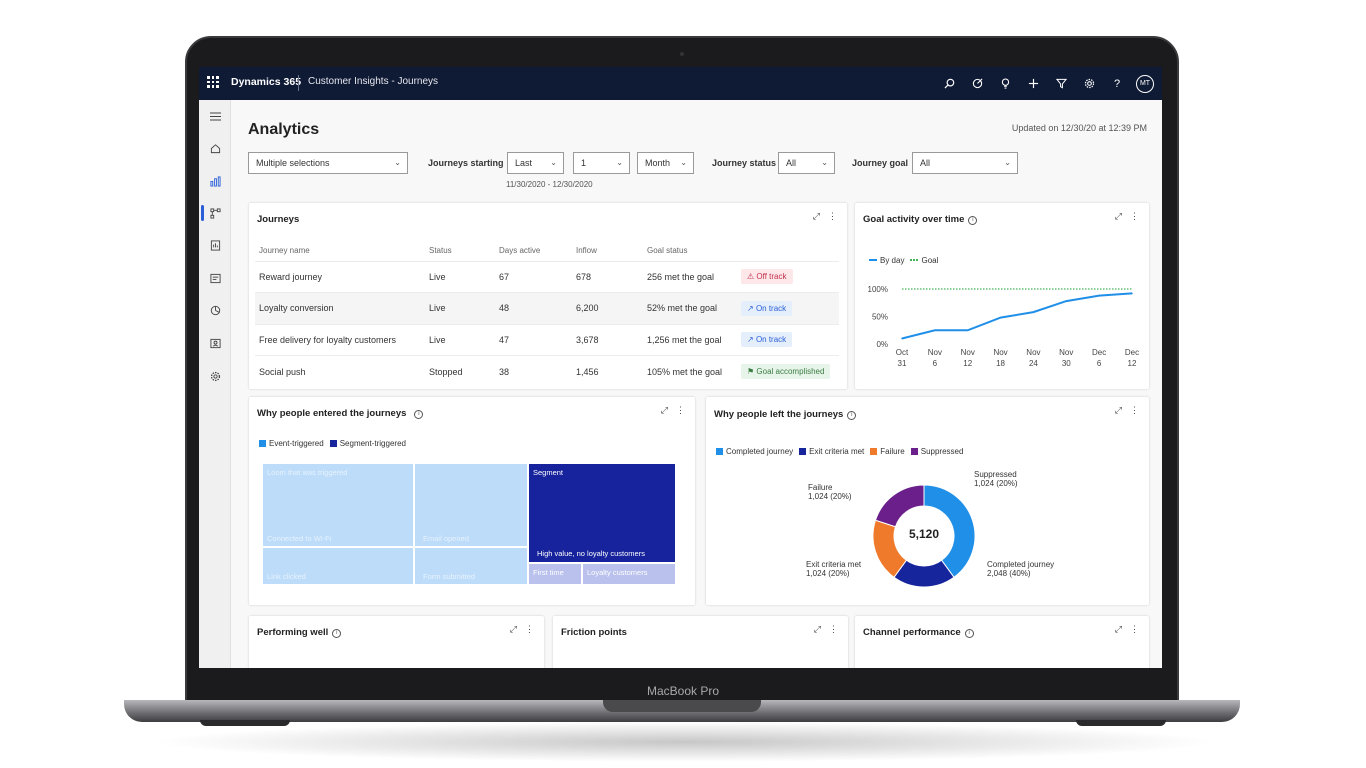  I want to click on page-title: Analytics, so click(284, 129).